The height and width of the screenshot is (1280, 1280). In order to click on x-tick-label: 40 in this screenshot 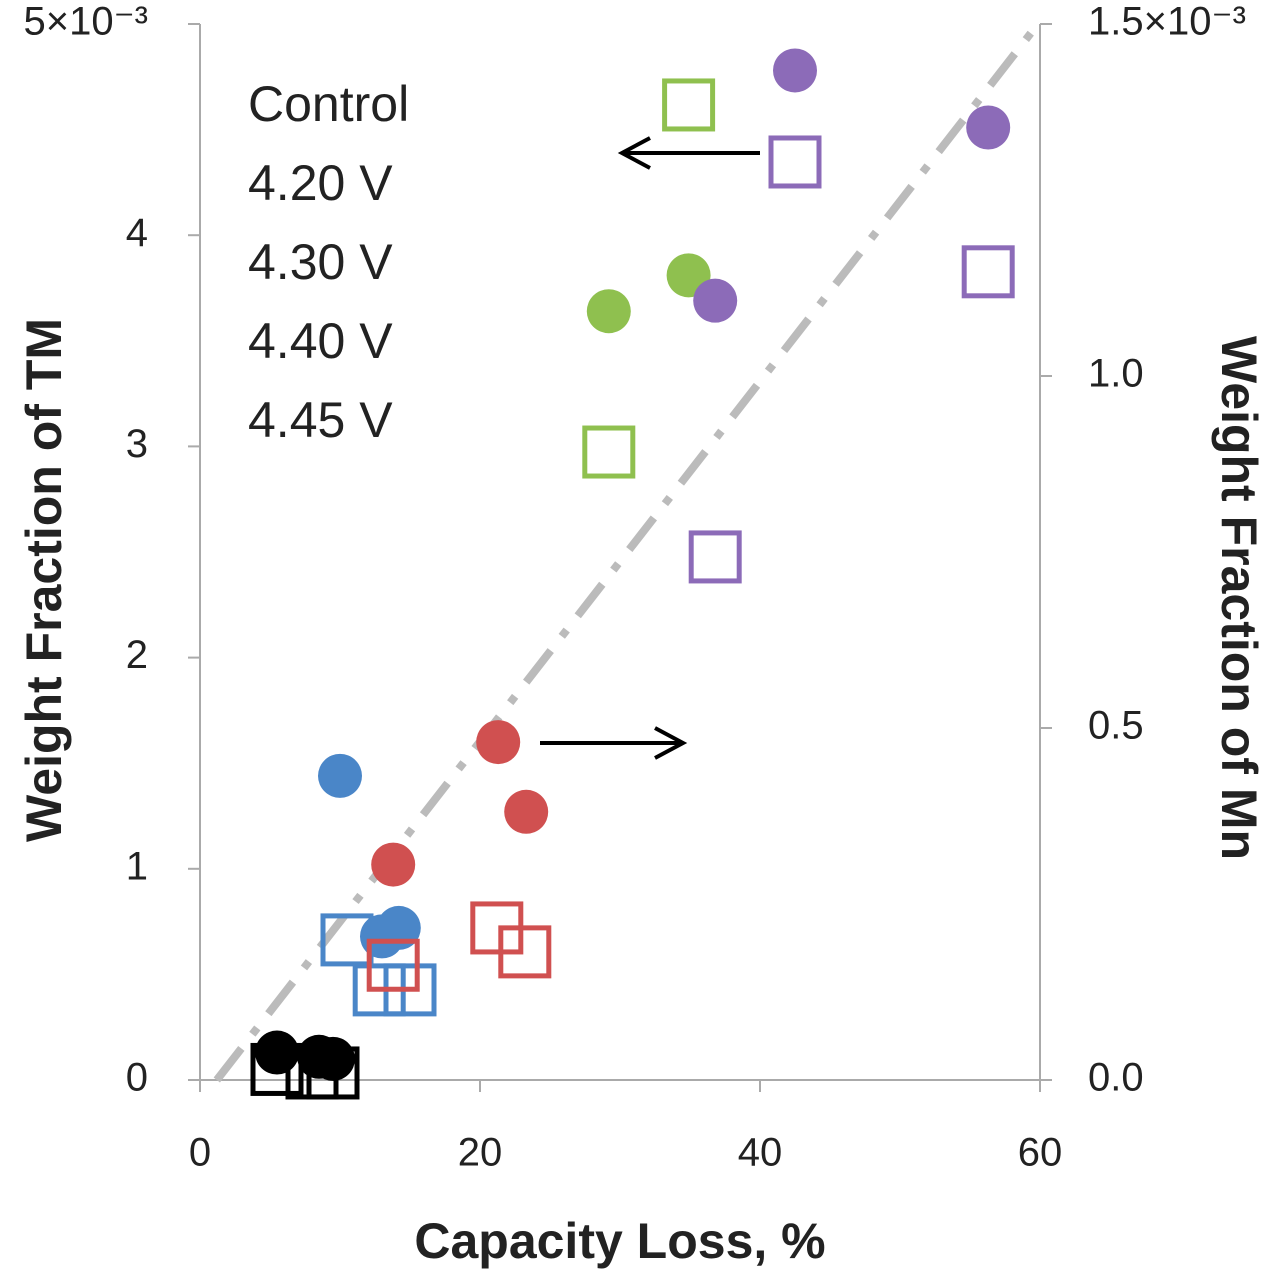, I will do `click(760, 1153)`.